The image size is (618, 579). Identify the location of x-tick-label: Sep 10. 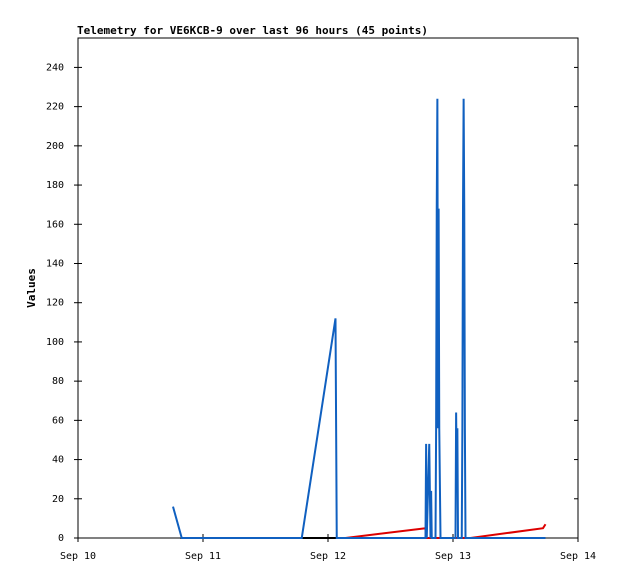
(78, 556).